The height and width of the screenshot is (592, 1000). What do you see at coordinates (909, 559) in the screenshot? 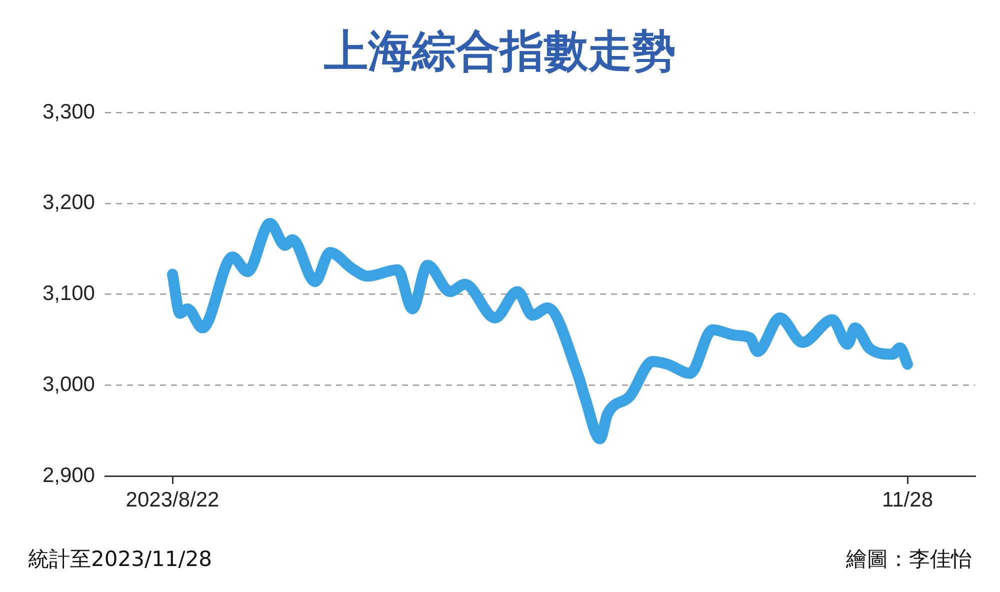
I see `text: 繪圖：李佳怡` at bounding box center [909, 559].